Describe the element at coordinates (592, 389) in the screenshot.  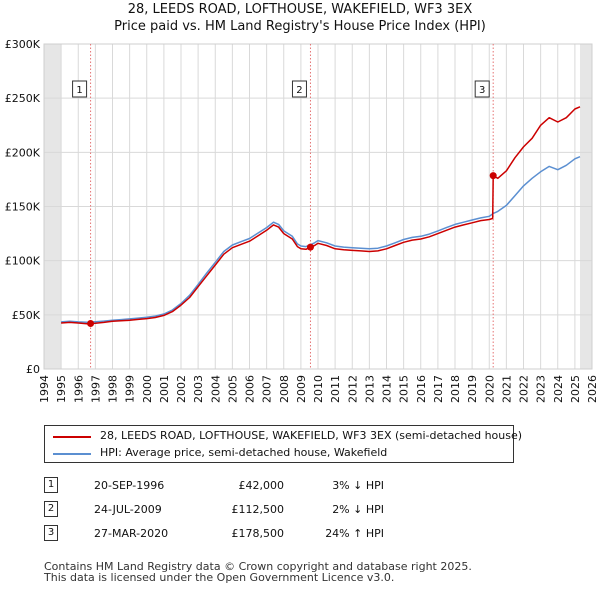
I see `x-tick-label: 2026` at that location.